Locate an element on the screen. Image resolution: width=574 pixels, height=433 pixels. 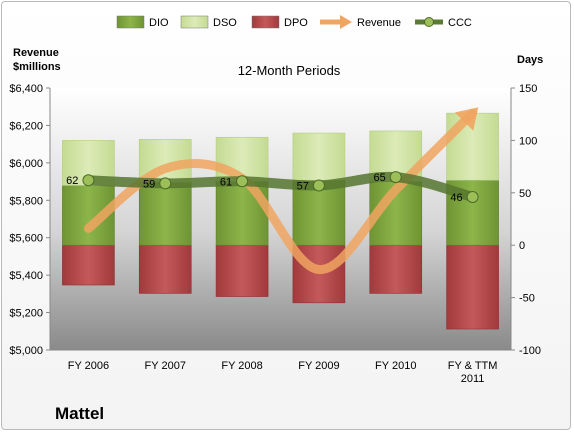
left-tick-label: $6,200 is located at coordinates (26, 126).